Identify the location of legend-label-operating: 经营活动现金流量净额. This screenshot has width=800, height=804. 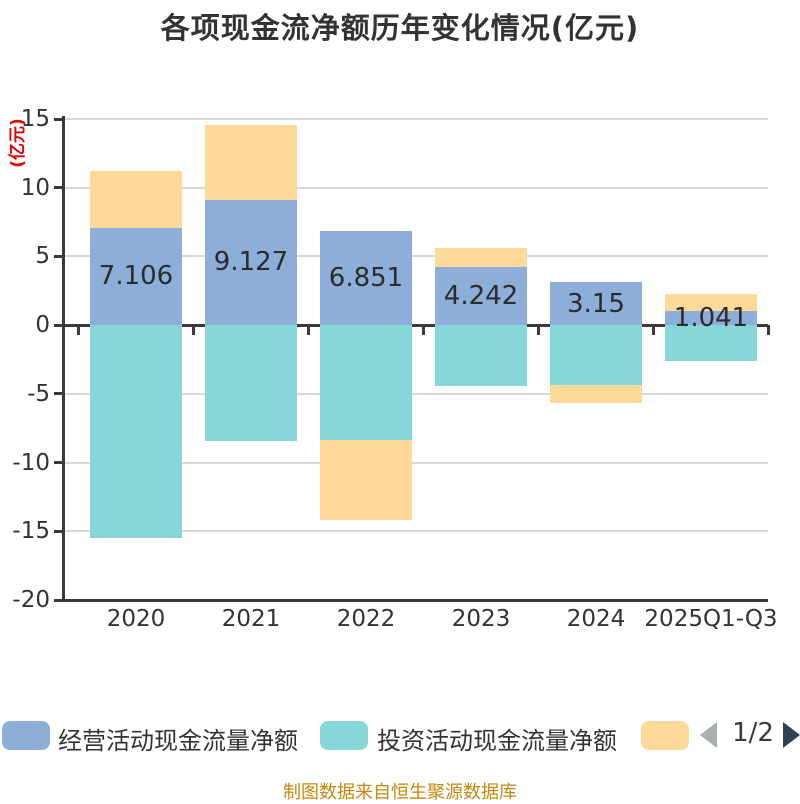
(178, 741).